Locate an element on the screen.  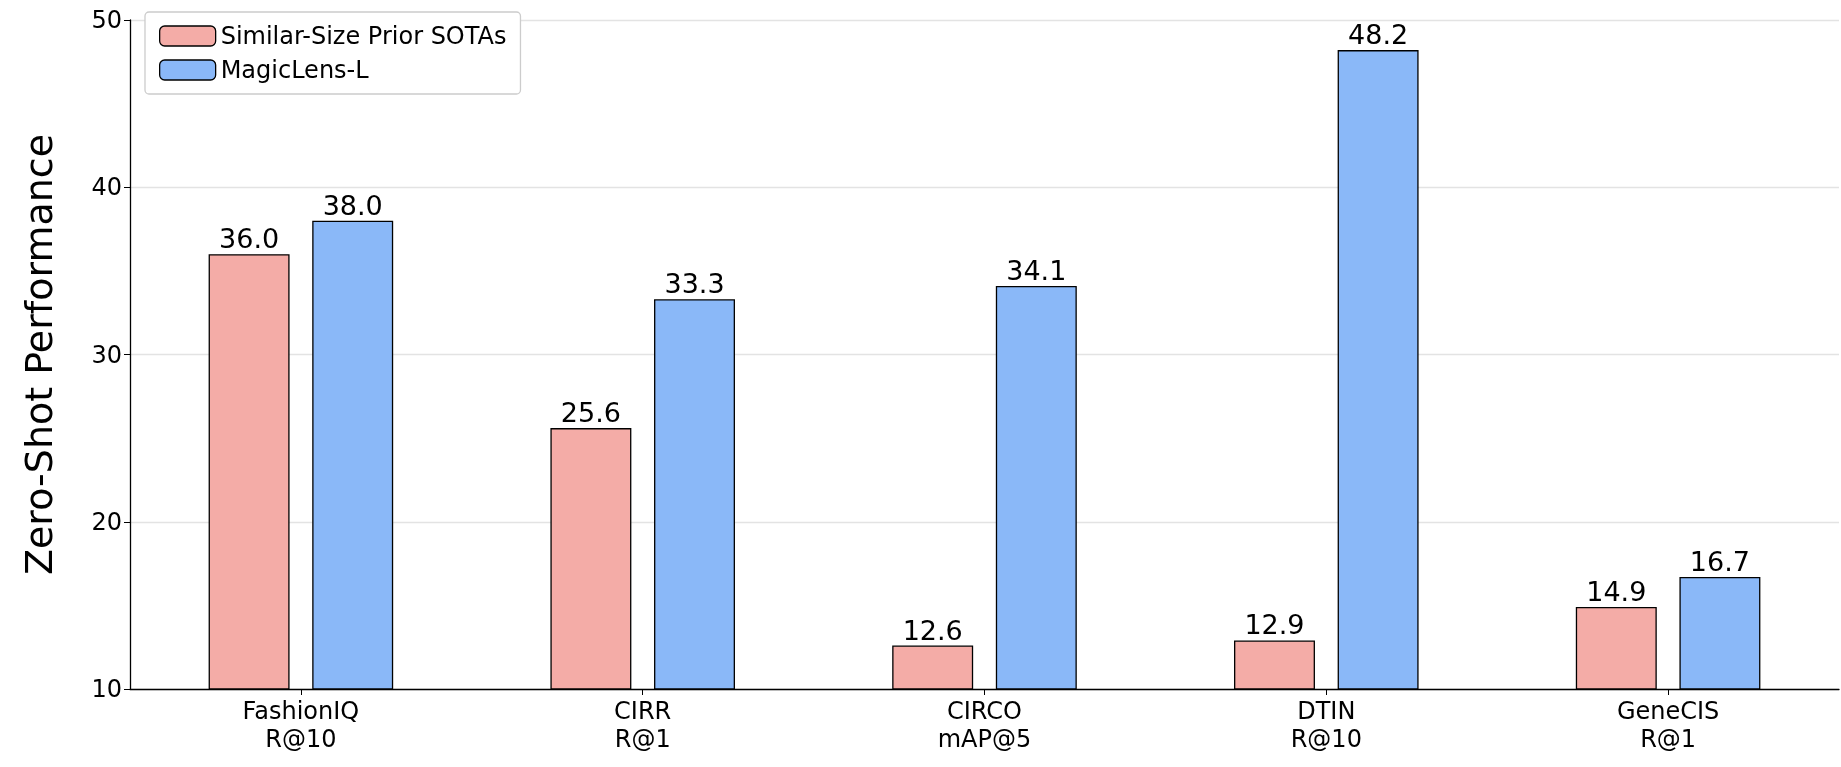
legend-label: MagicLens-L is located at coordinates (295, 70).